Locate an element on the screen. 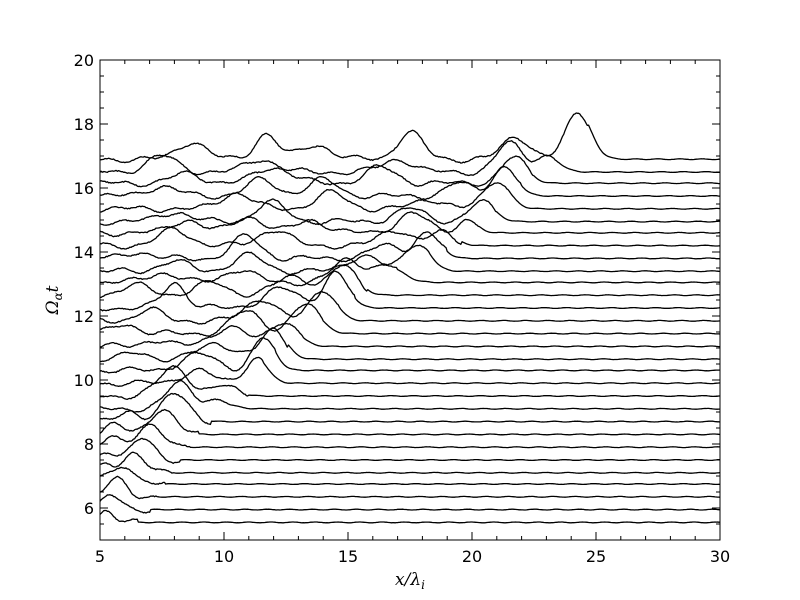 The image size is (800, 600). x-tick-label: 10 is located at coordinates (224, 556).